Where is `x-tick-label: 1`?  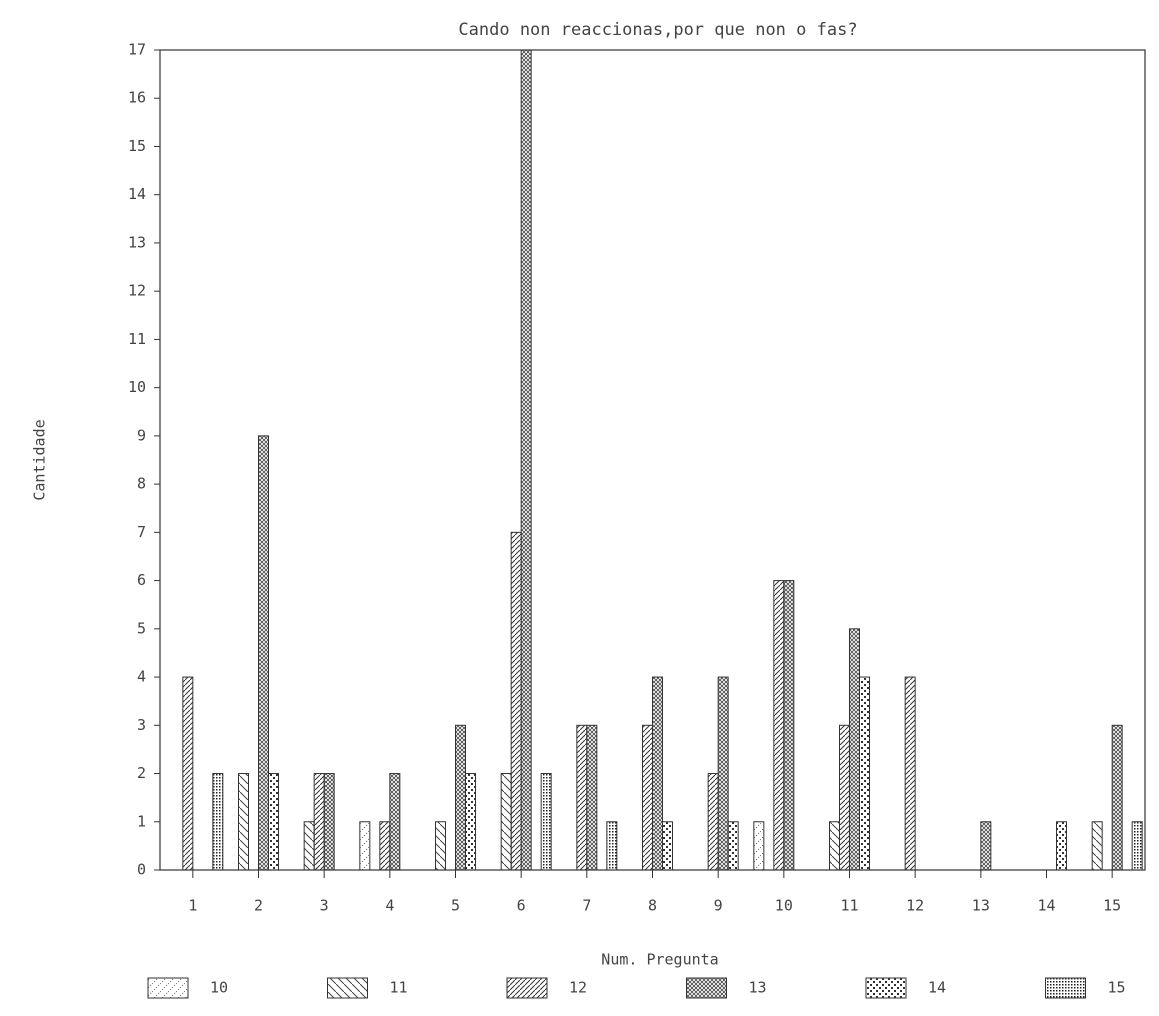 x-tick-label: 1 is located at coordinates (192, 906).